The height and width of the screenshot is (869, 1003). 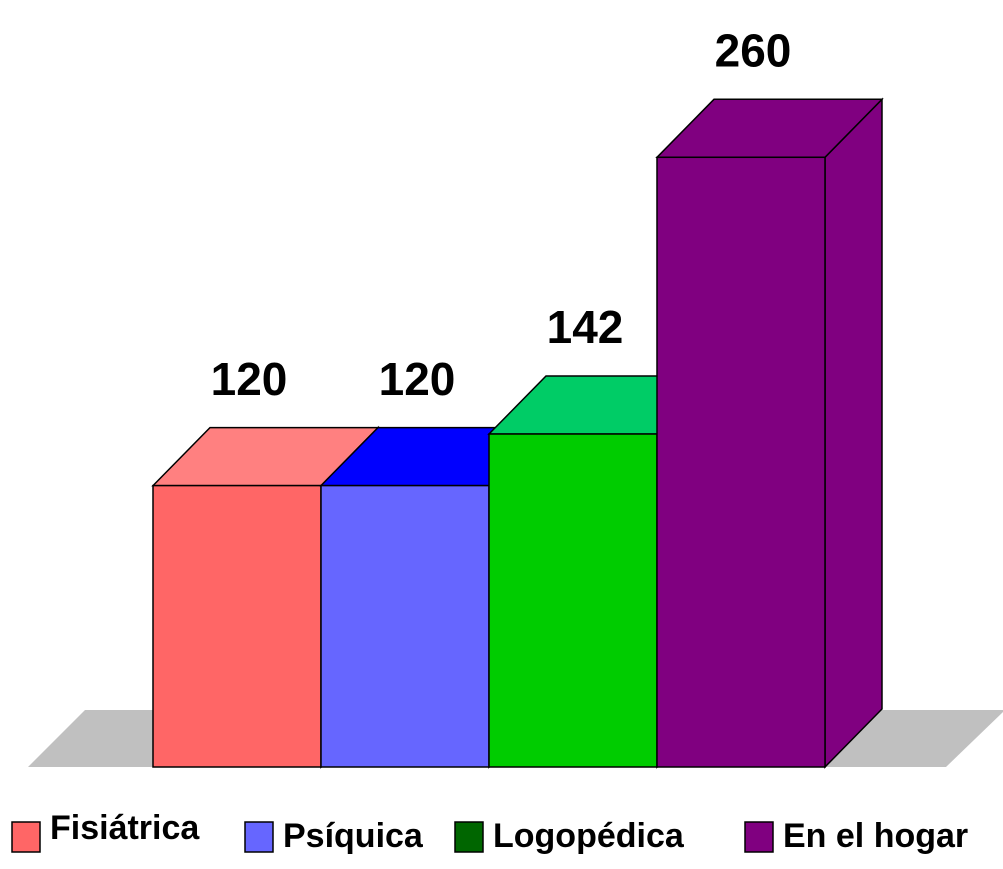 I want to click on bar-side, so click(x=853, y=433).